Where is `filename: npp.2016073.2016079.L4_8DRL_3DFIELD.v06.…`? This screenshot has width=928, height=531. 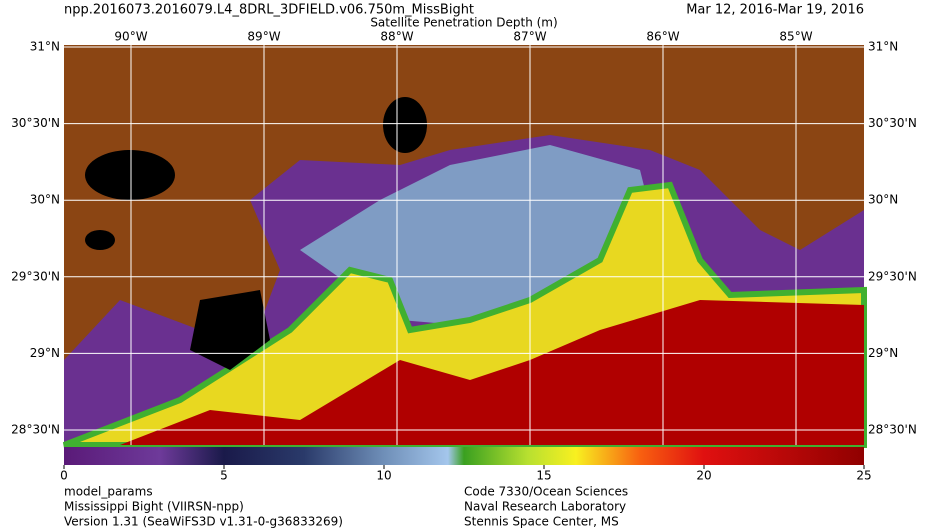
filename: npp.2016073.2016079.L4_8DRL_3DFIELD.v06.… is located at coordinates (269, 10).